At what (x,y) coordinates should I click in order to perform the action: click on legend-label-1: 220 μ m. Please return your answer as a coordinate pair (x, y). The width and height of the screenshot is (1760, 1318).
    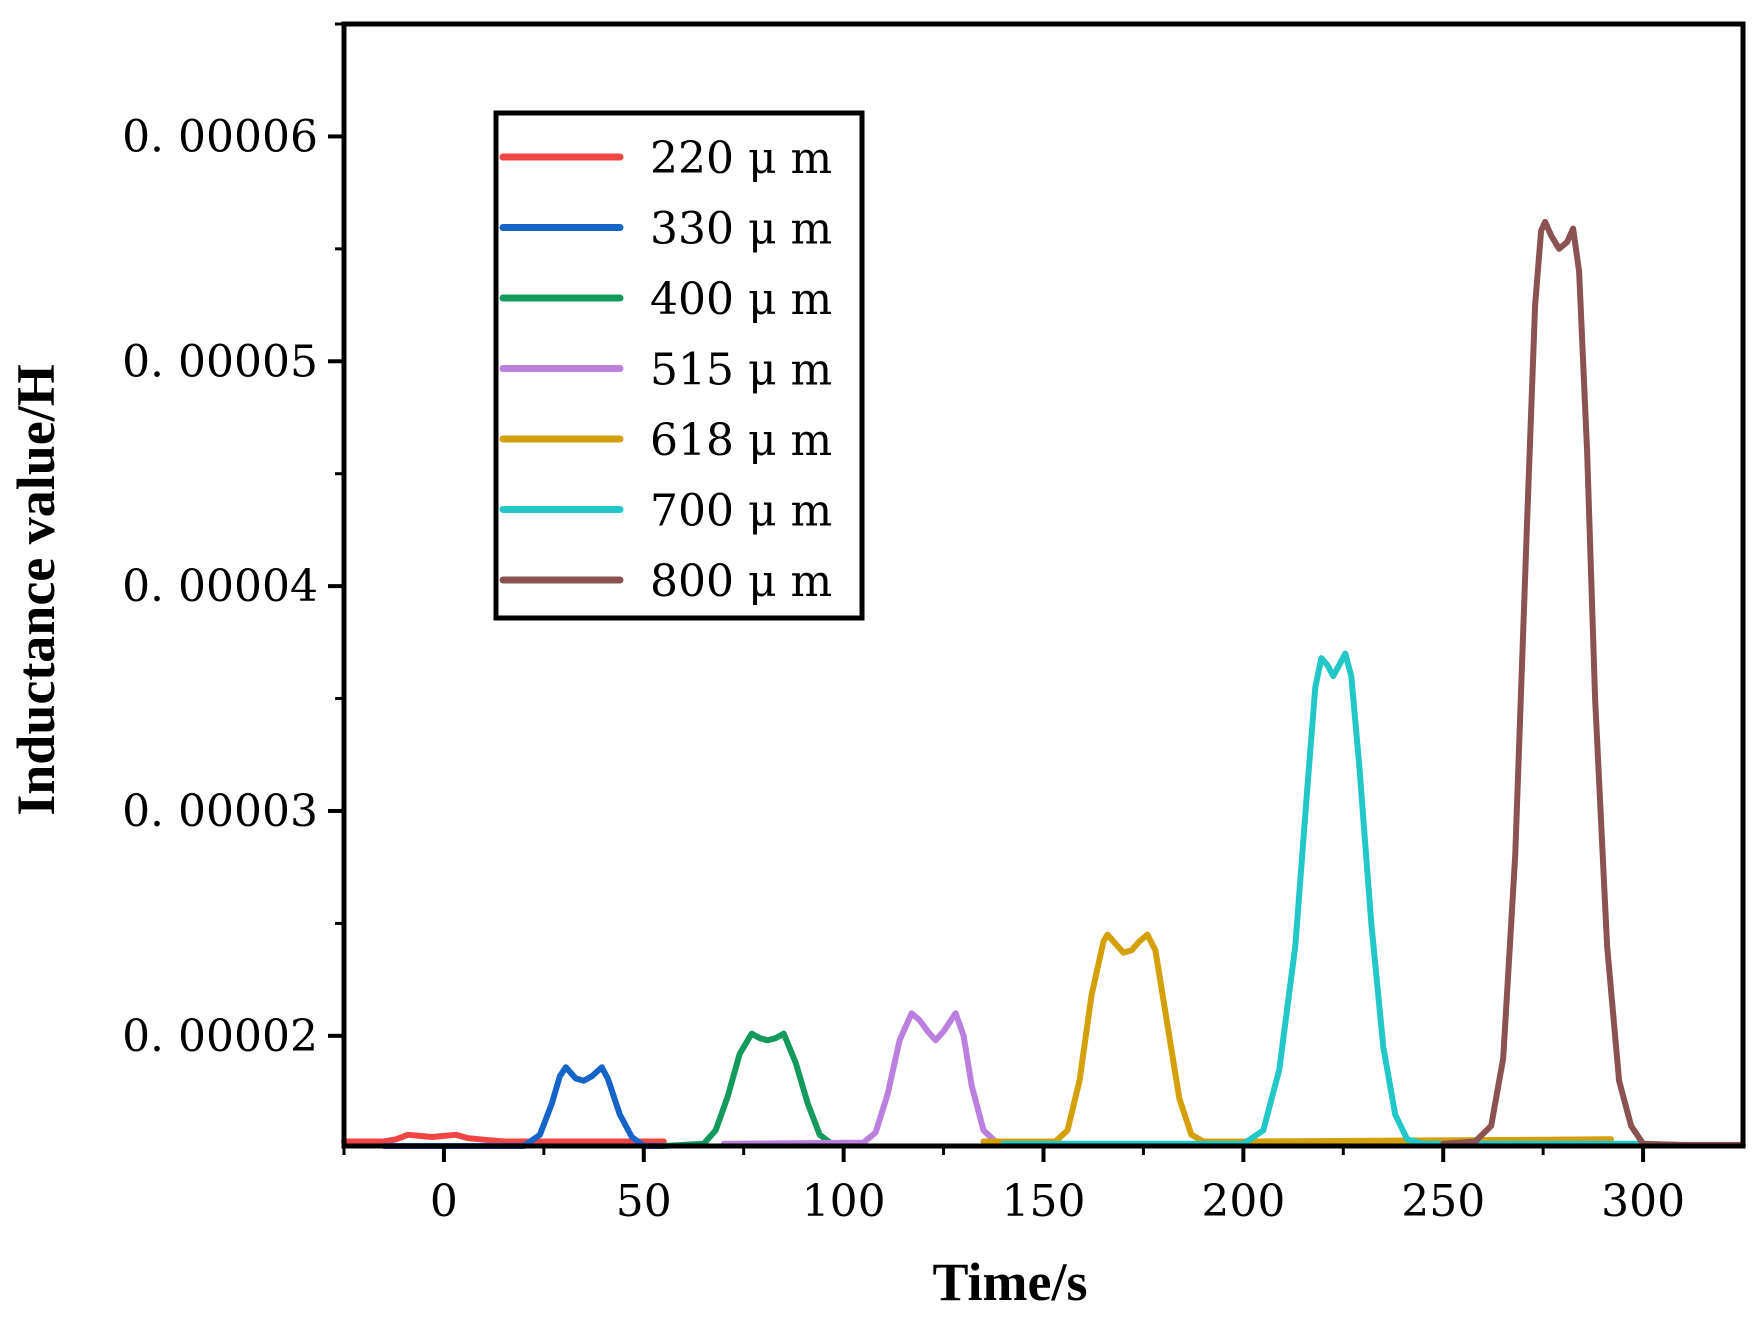
    Looking at the image, I should click on (741, 158).